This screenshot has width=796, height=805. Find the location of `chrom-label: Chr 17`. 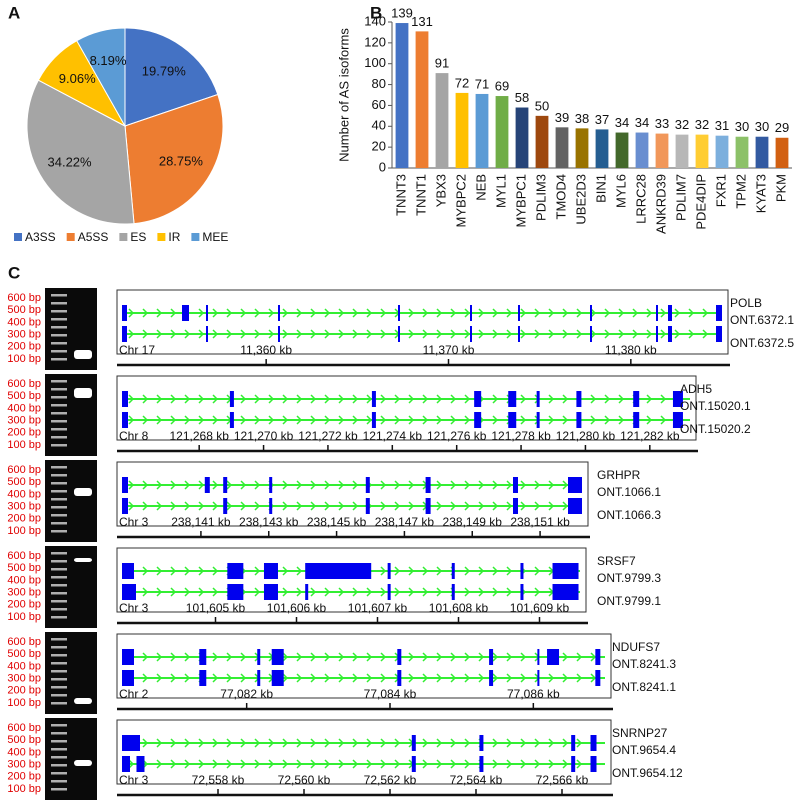

chrom-label: Chr 17 is located at coordinates (137, 350).